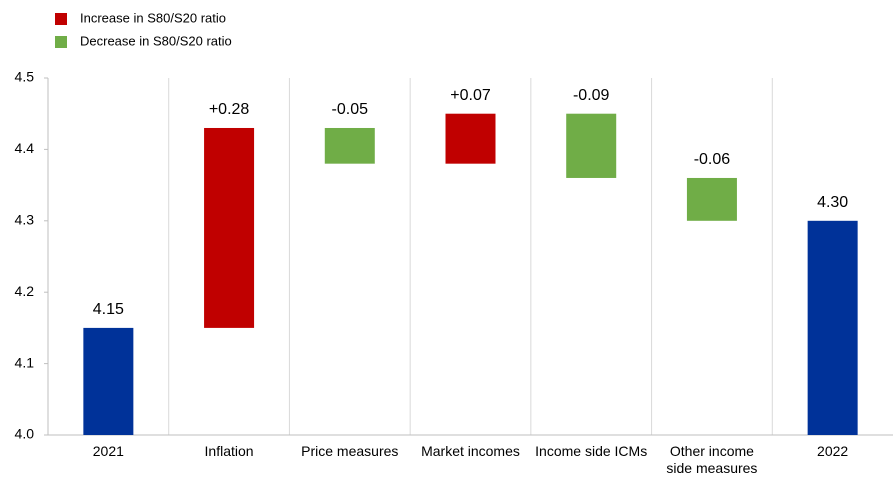 Image resolution: width=893 pixels, height=477 pixels. What do you see at coordinates (25, 220) in the screenshot?
I see `y-tick-label: 4.3` at bounding box center [25, 220].